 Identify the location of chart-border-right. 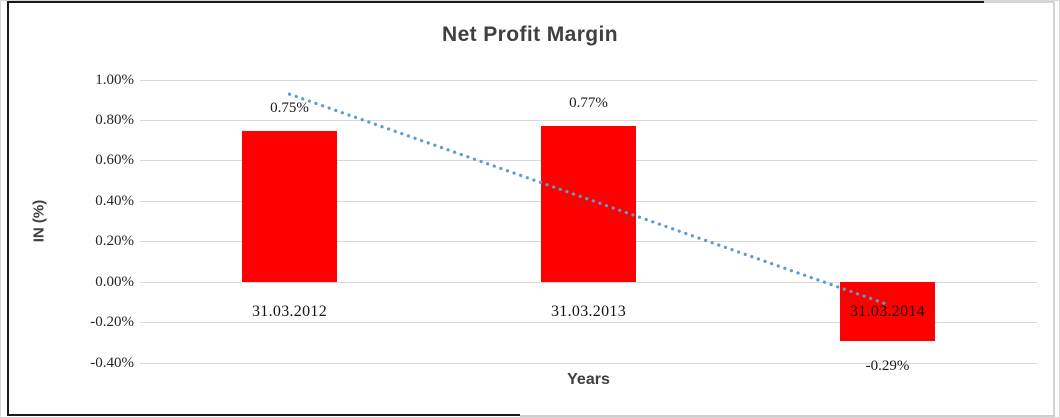
(1054, 208).